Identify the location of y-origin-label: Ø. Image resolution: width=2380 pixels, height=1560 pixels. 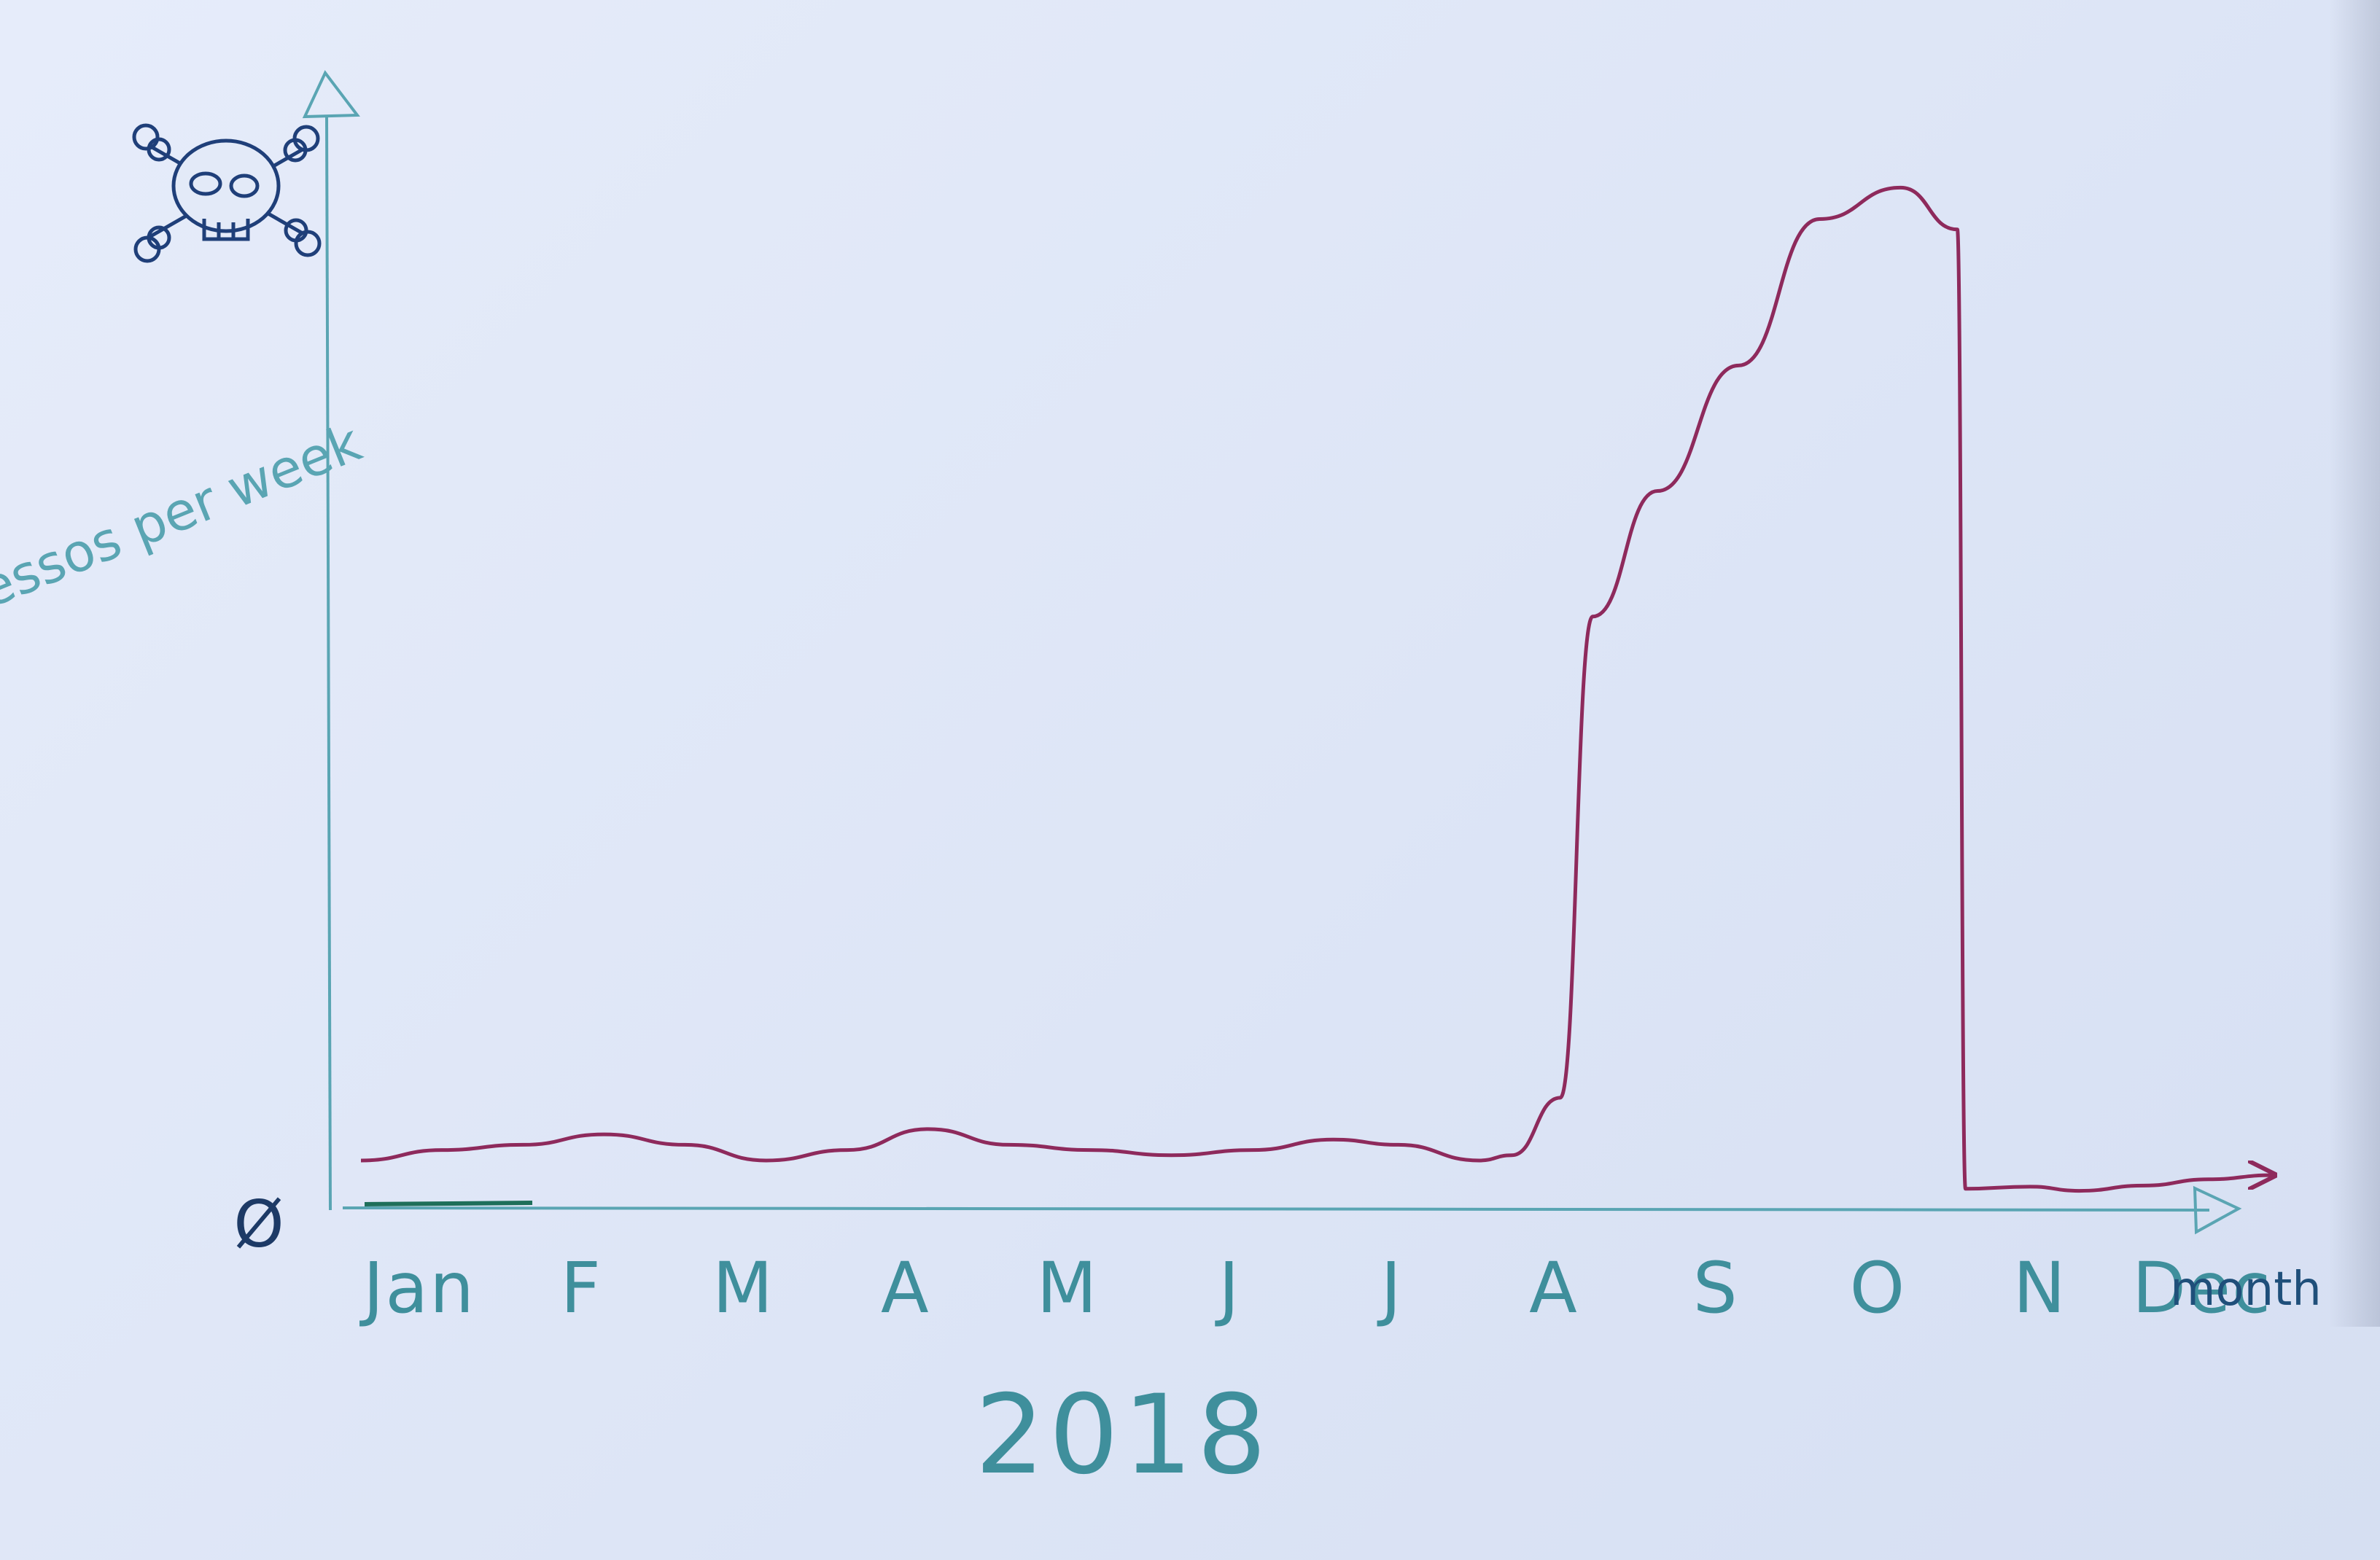
(258, 1224).